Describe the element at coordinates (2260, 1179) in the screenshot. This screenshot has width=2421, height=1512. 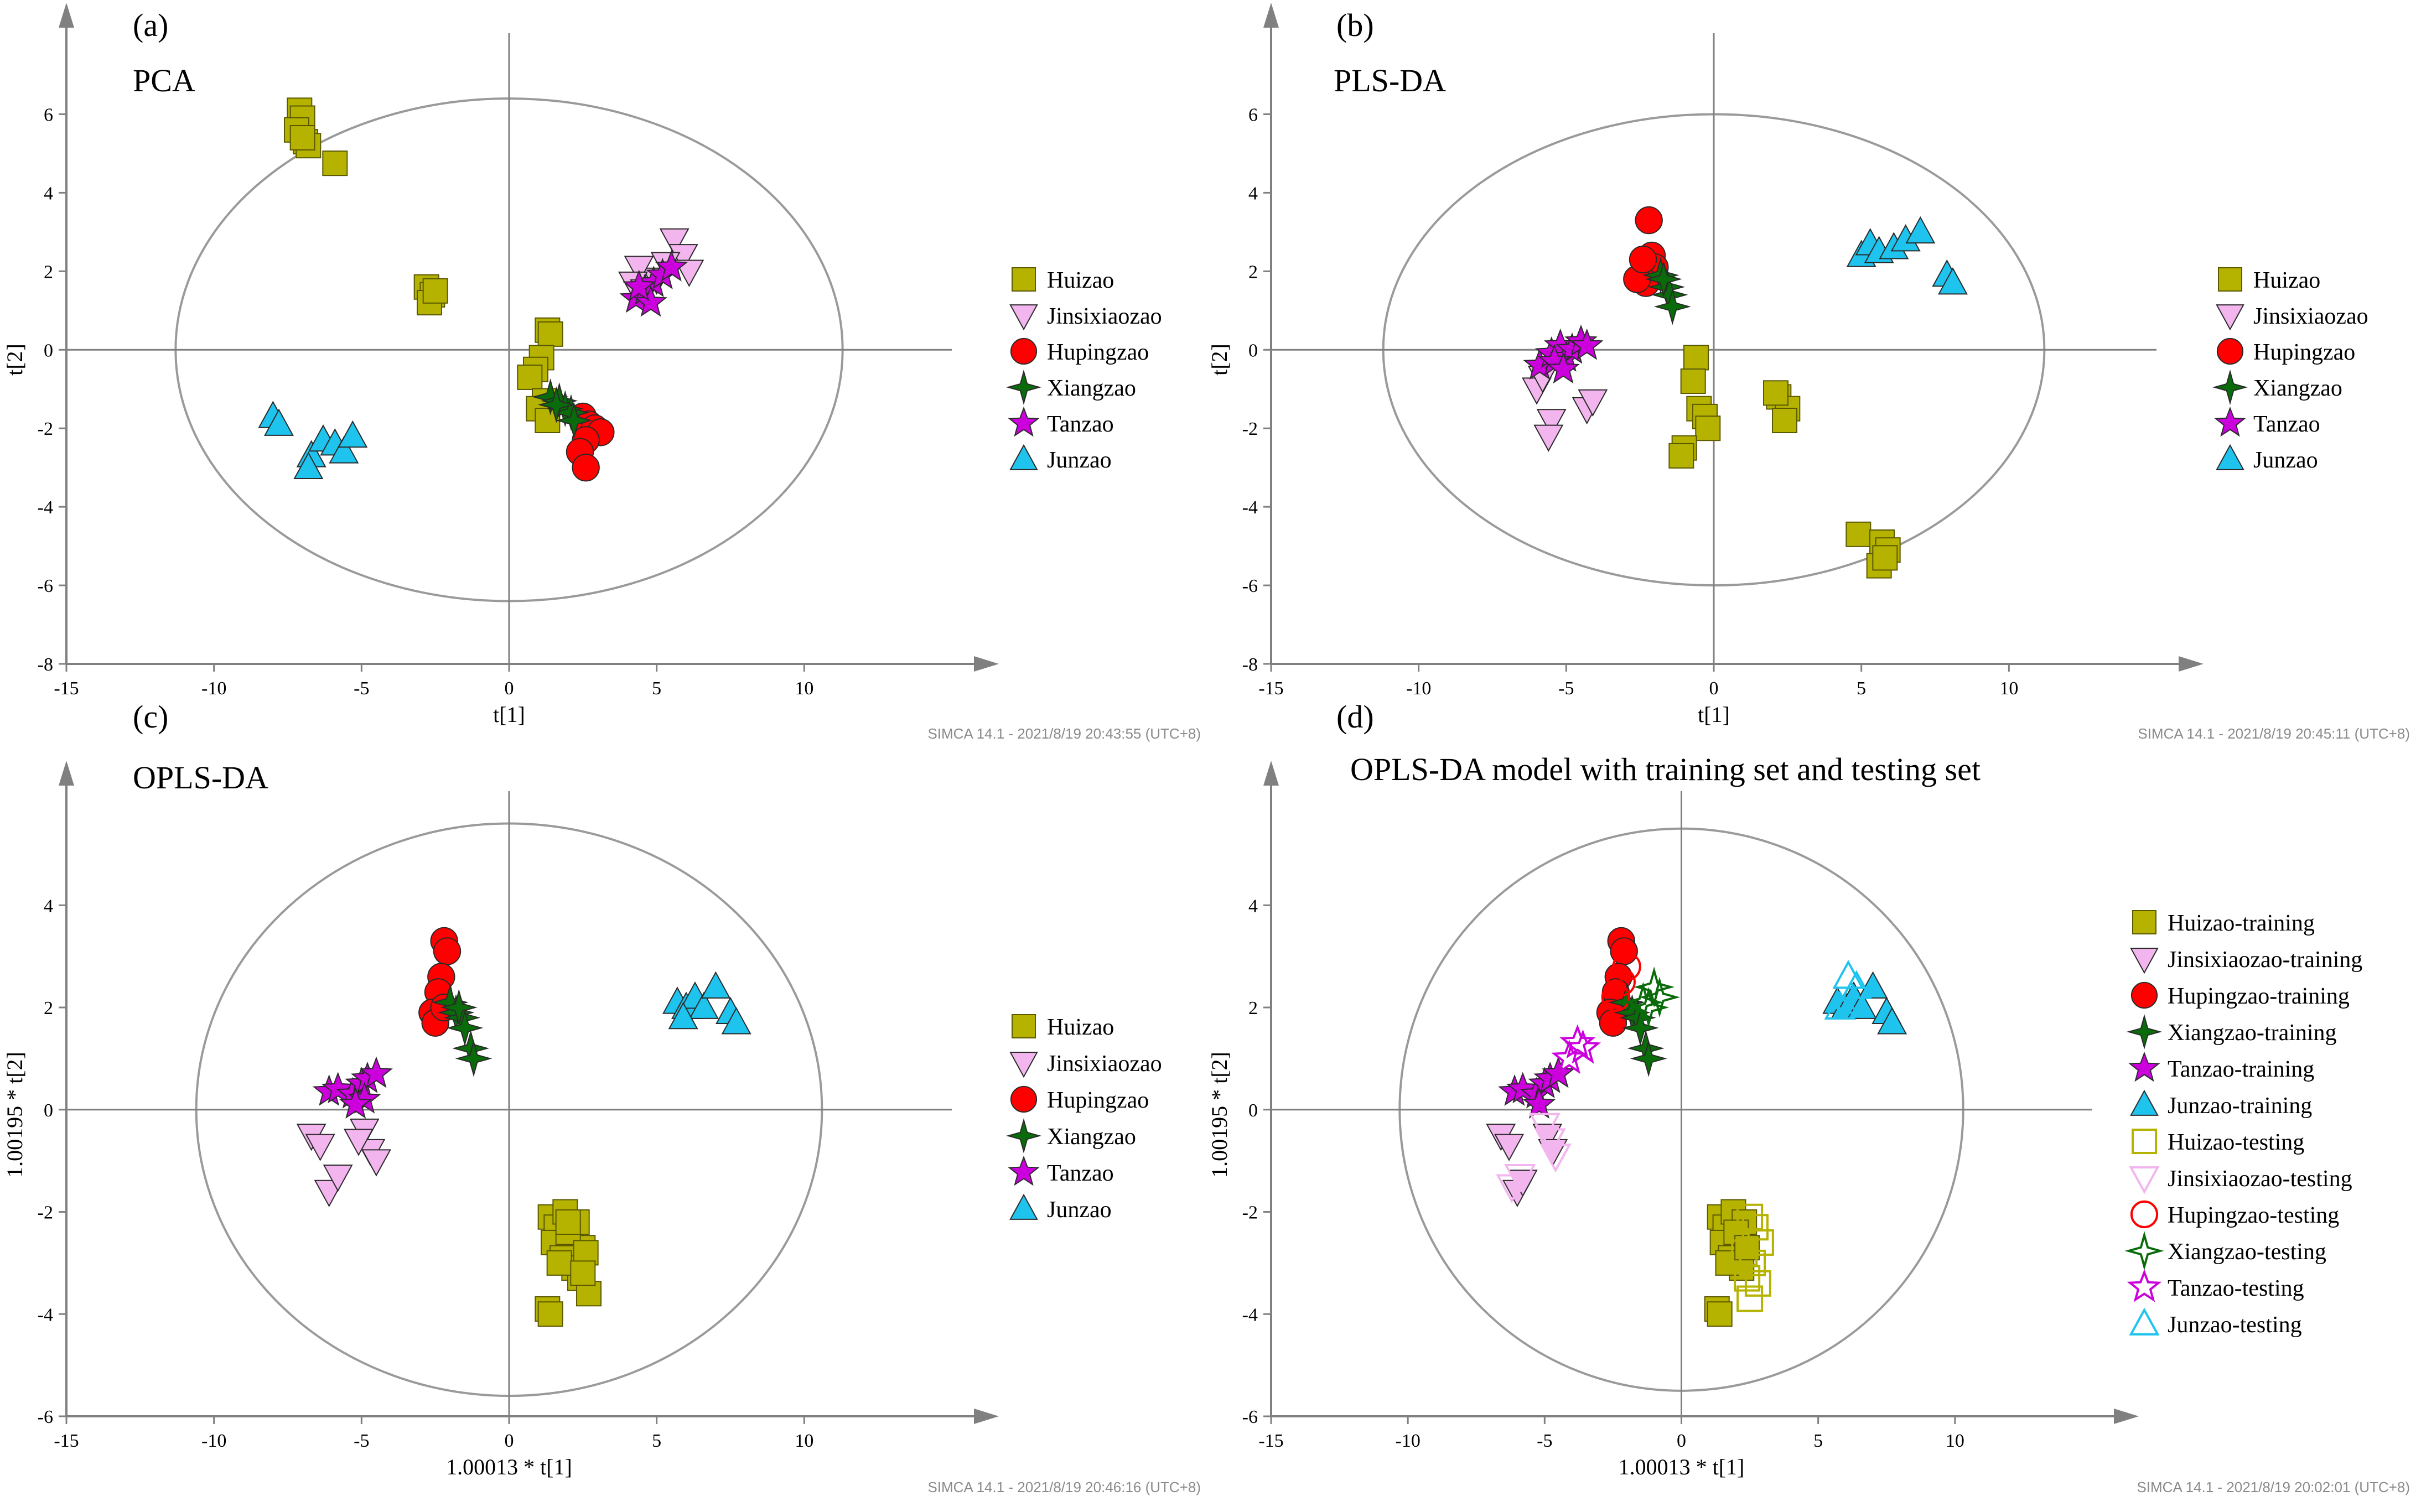
I see `legend-label: Jinsixiaozao-testing` at that location.